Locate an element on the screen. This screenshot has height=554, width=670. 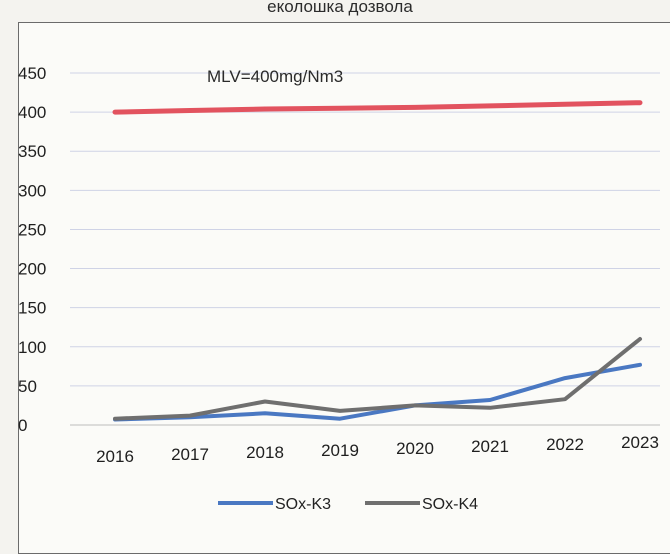
y-tick-label: 250 is located at coordinates (32, 229).